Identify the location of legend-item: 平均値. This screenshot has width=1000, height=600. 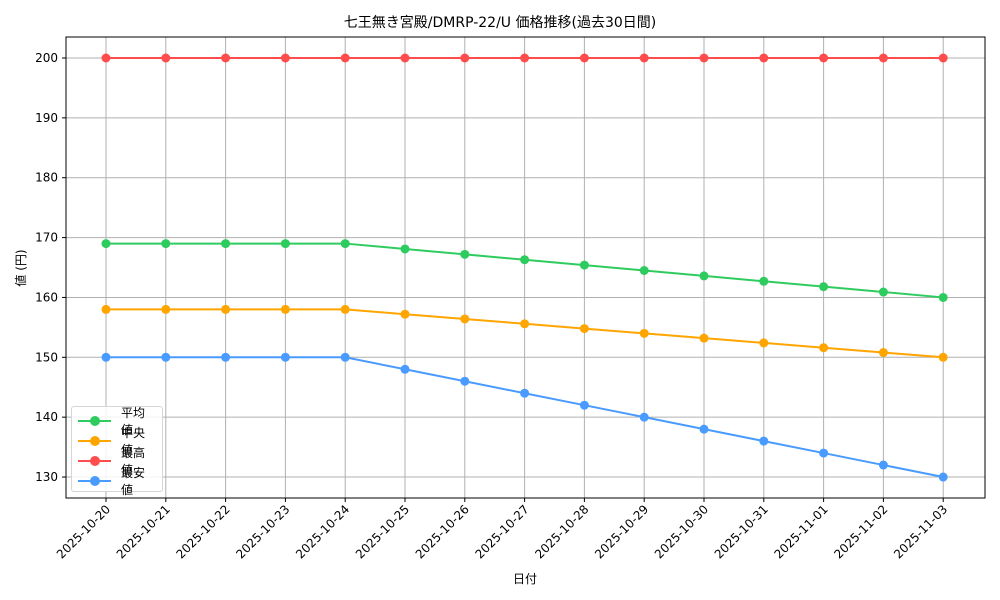
(117, 421).